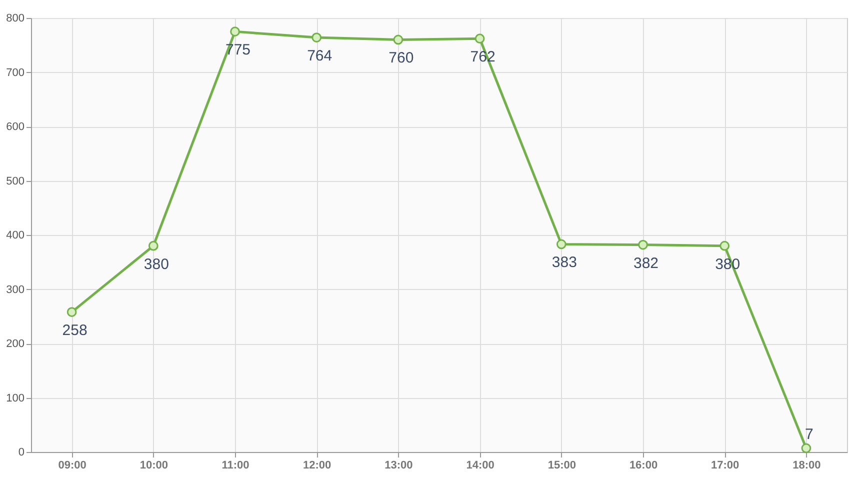 The image size is (867, 480). What do you see at coordinates (562, 466) in the screenshot?
I see `x-tick-label: 15:00` at bounding box center [562, 466].